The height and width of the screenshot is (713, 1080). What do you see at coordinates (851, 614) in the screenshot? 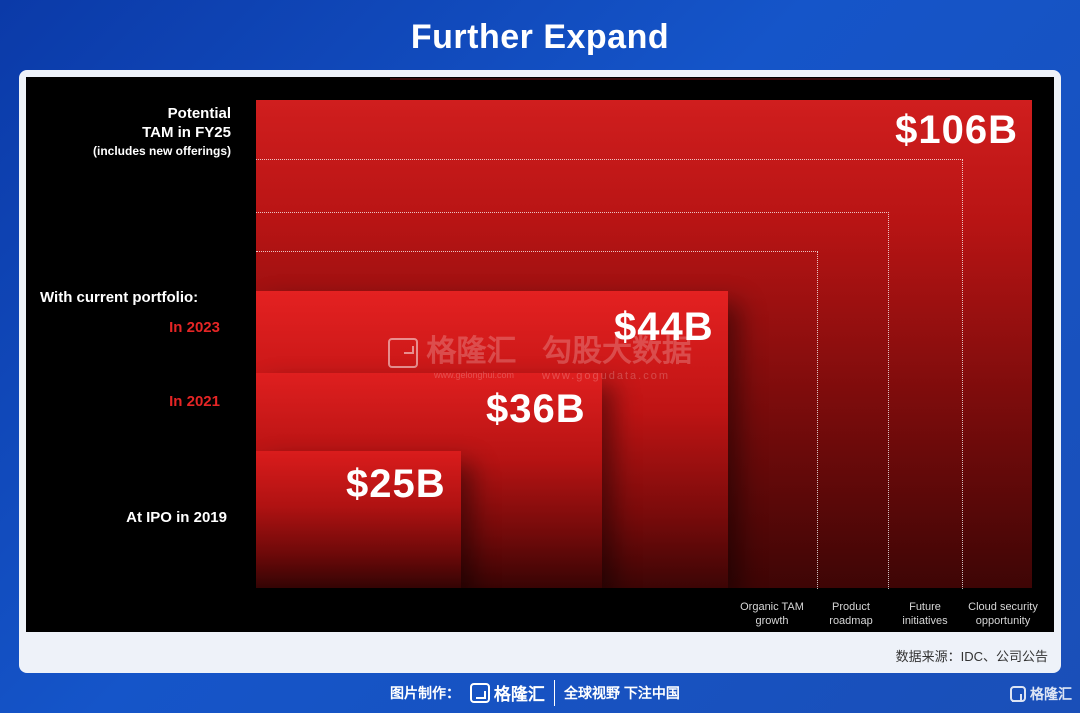
I see `component-label-product: Product roadmap` at bounding box center [851, 614].